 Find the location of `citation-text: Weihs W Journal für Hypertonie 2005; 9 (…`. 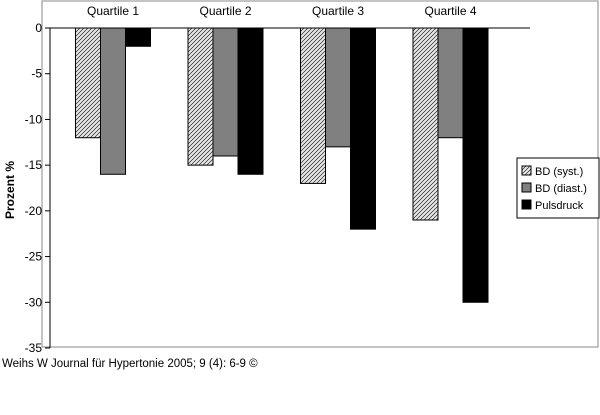

citation-text: Weihs W Journal für Hypertonie 2005; 9 (… is located at coordinates (130, 364).